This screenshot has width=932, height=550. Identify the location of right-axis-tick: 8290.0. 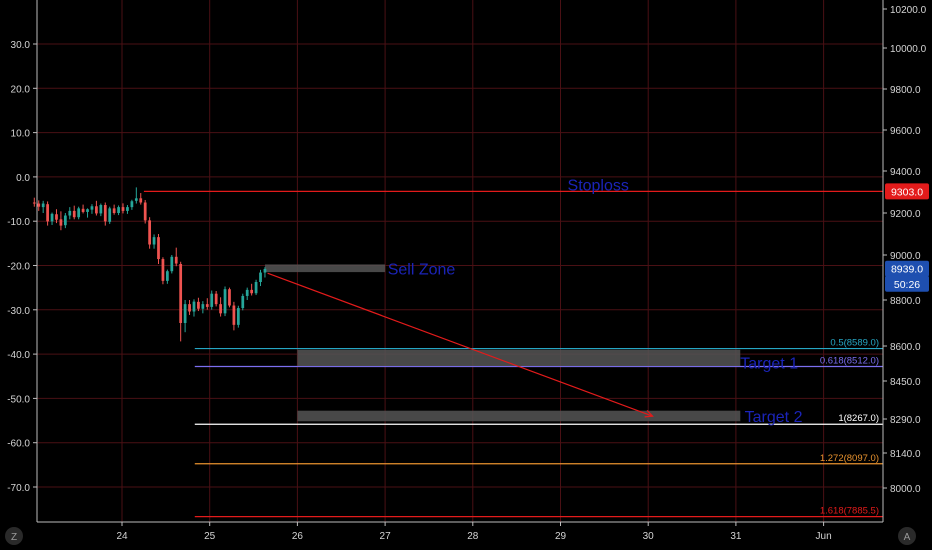
(905, 420).